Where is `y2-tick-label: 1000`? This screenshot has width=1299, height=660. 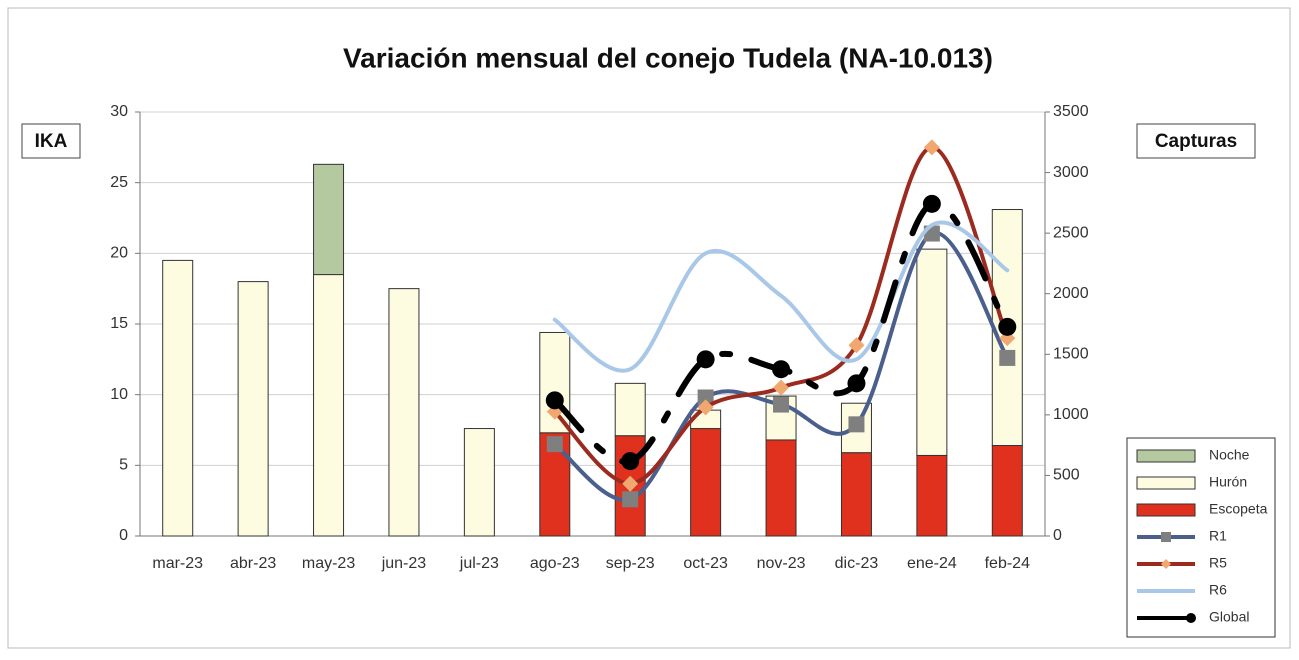 y2-tick-label: 1000 is located at coordinates (1071, 414).